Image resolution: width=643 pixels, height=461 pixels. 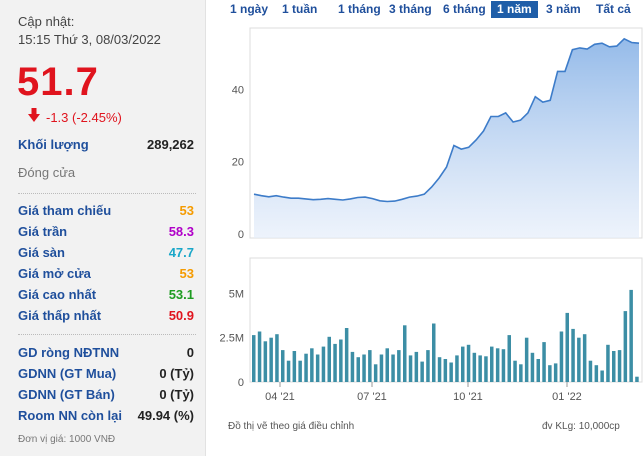 I want to click on arrow-down-icon, so click(x=34, y=115).